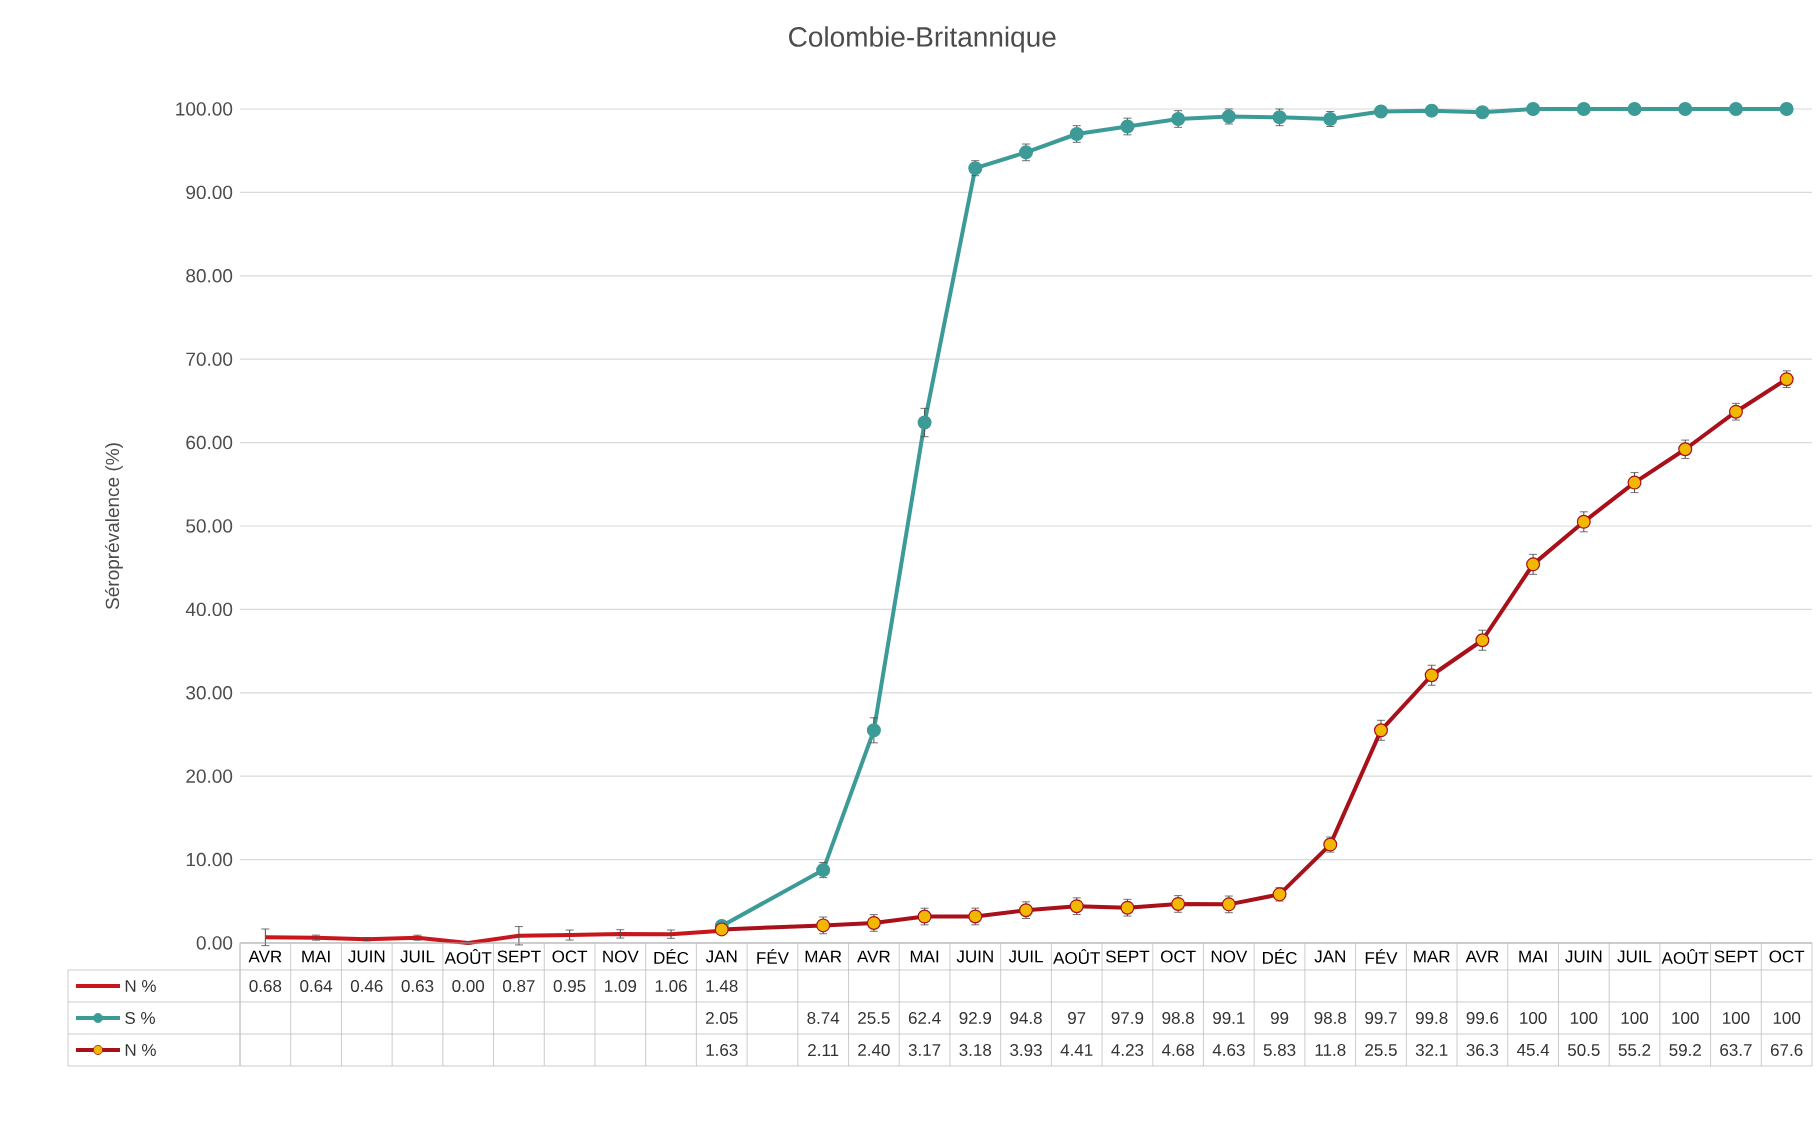  What do you see at coordinates (1279, 1049) in the screenshot?
I see `data-label: 5.83` at bounding box center [1279, 1049].